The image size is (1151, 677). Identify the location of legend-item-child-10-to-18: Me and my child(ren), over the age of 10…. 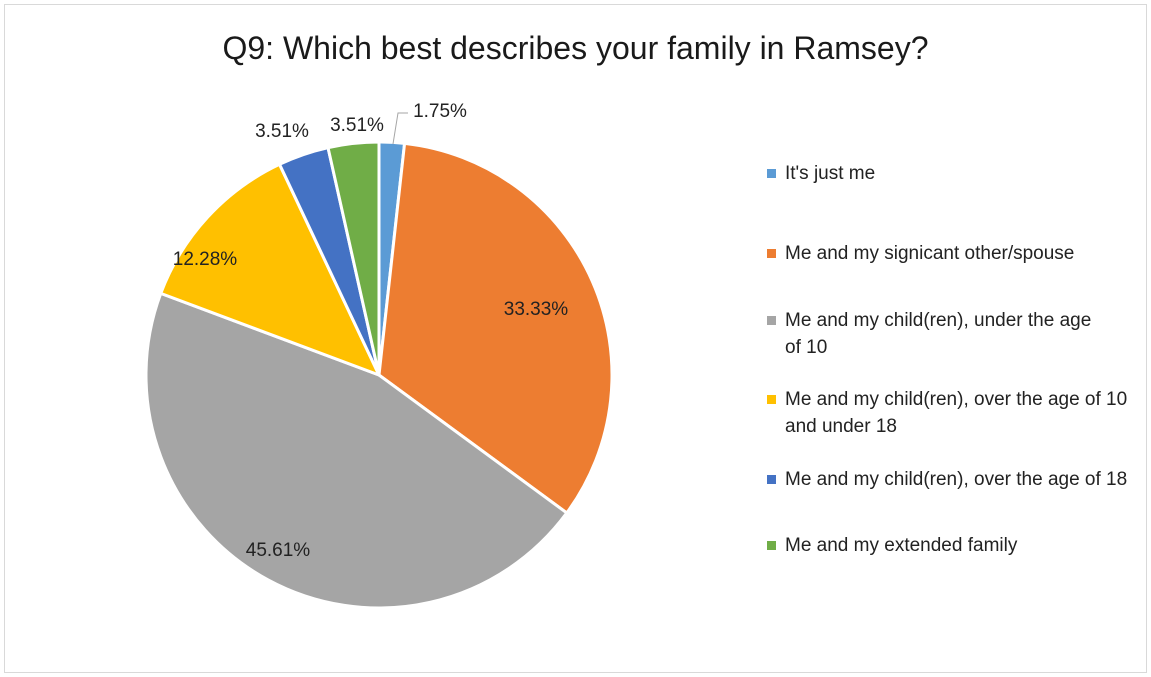
(953, 413).